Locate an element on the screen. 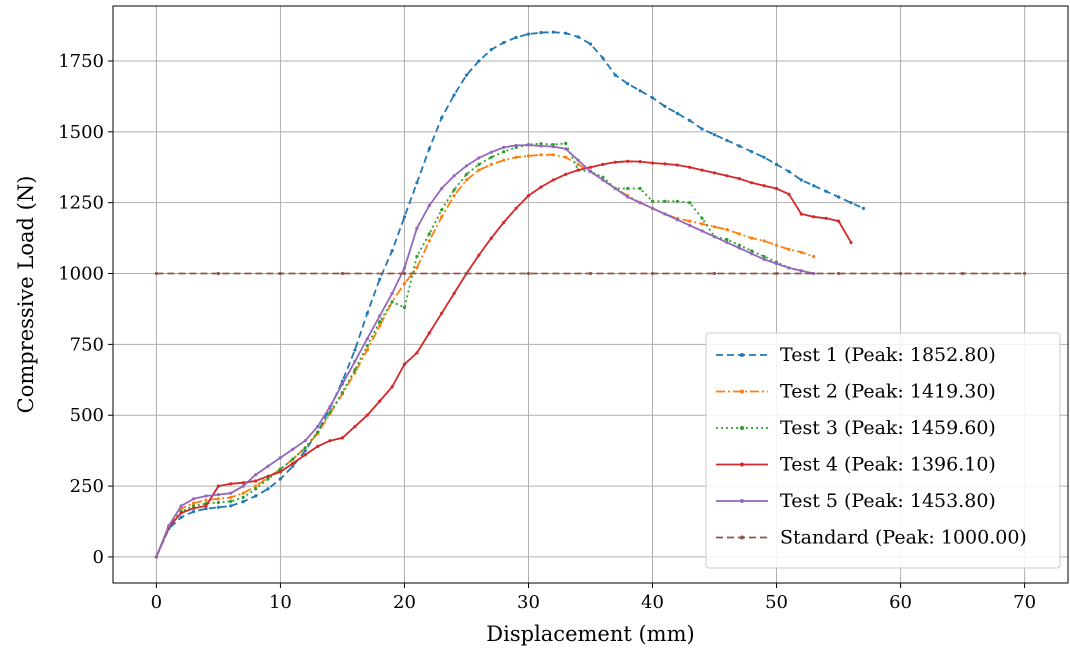 This screenshot has height=654, width=1070. x-tick-label: 10 is located at coordinates (280, 602).